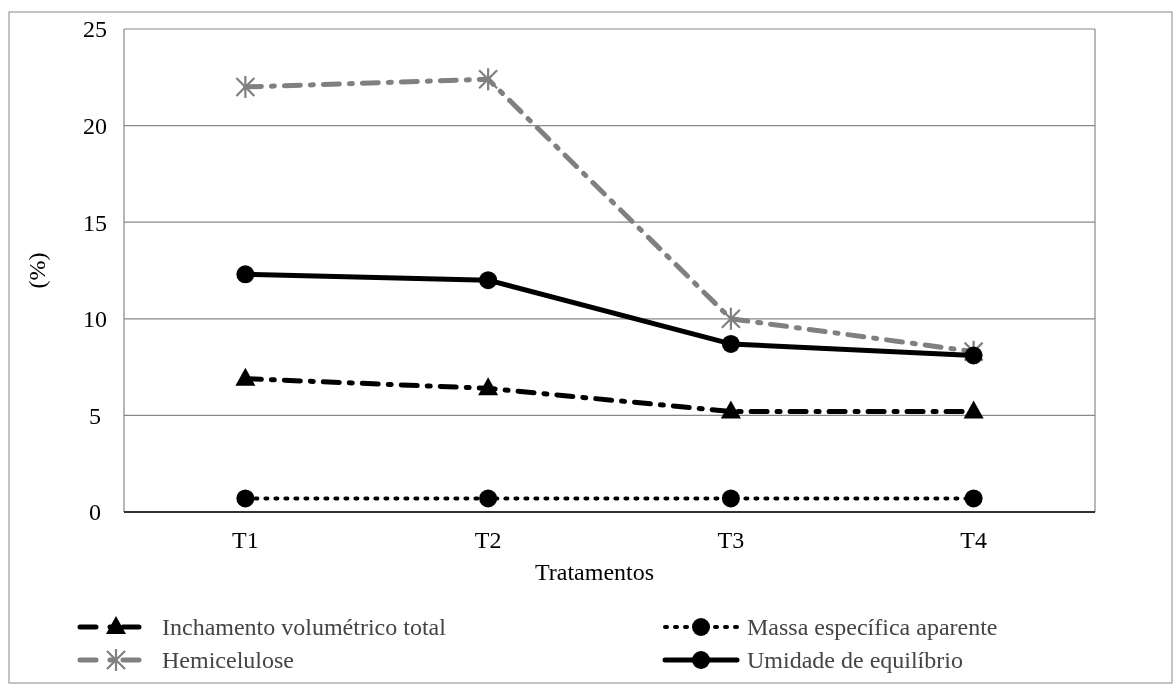 This screenshot has width=1173, height=684. Describe the element at coordinates (245, 540) in the screenshot. I see `x-tick-label: T1` at that location.